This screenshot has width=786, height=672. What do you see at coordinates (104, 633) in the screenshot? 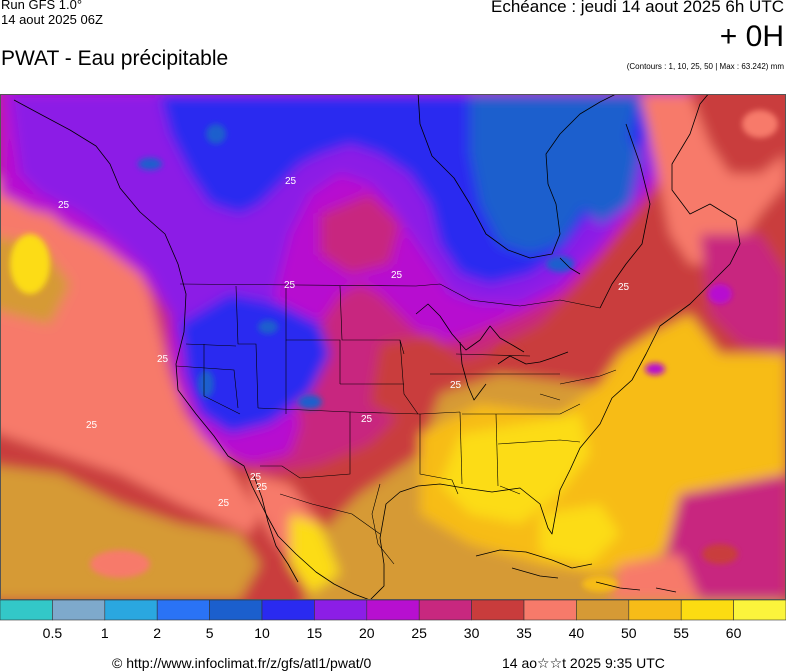
I see `legend-threshold-label: 1` at bounding box center [104, 633].